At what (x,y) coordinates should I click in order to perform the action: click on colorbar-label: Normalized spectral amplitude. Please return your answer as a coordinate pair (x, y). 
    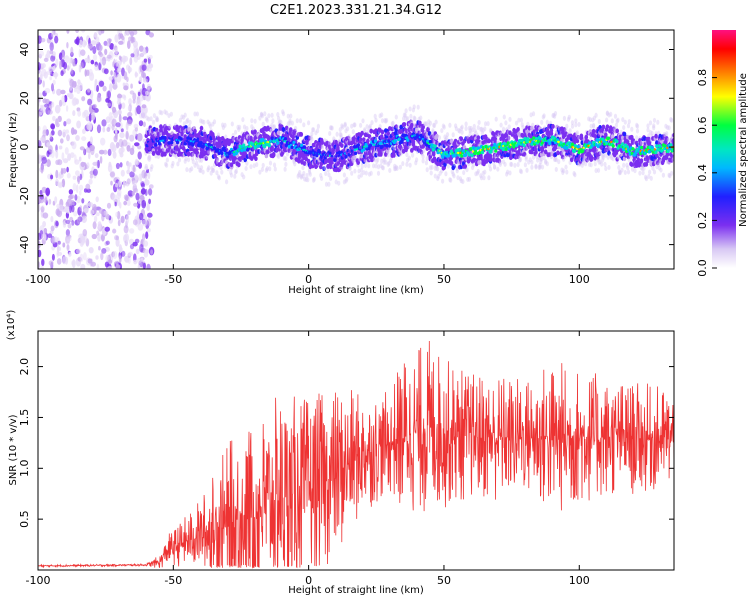
    Looking at the image, I should click on (743, 150).